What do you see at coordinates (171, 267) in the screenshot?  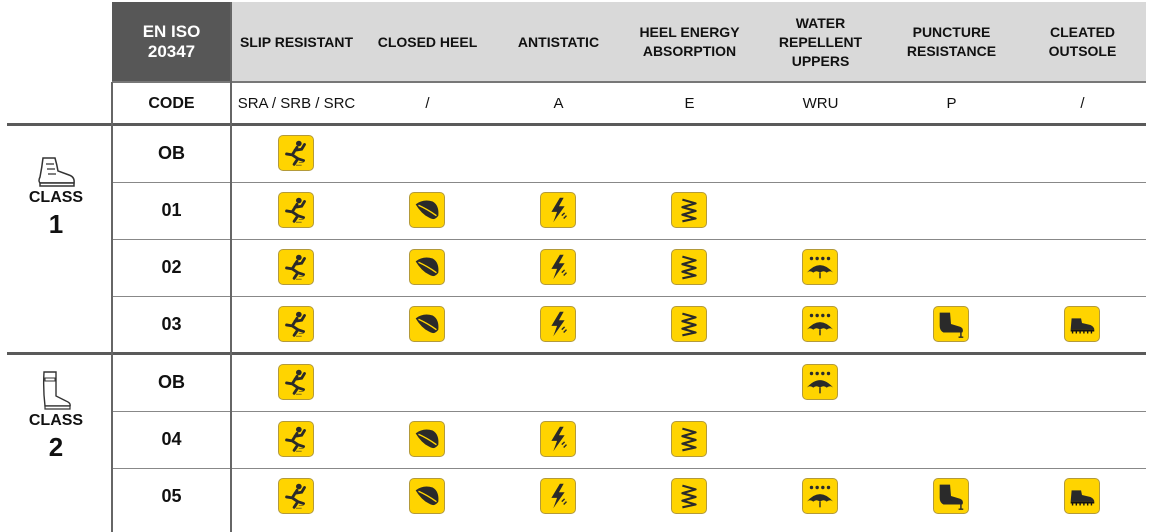 I see `row-code: 02` at bounding box center [171, 267].